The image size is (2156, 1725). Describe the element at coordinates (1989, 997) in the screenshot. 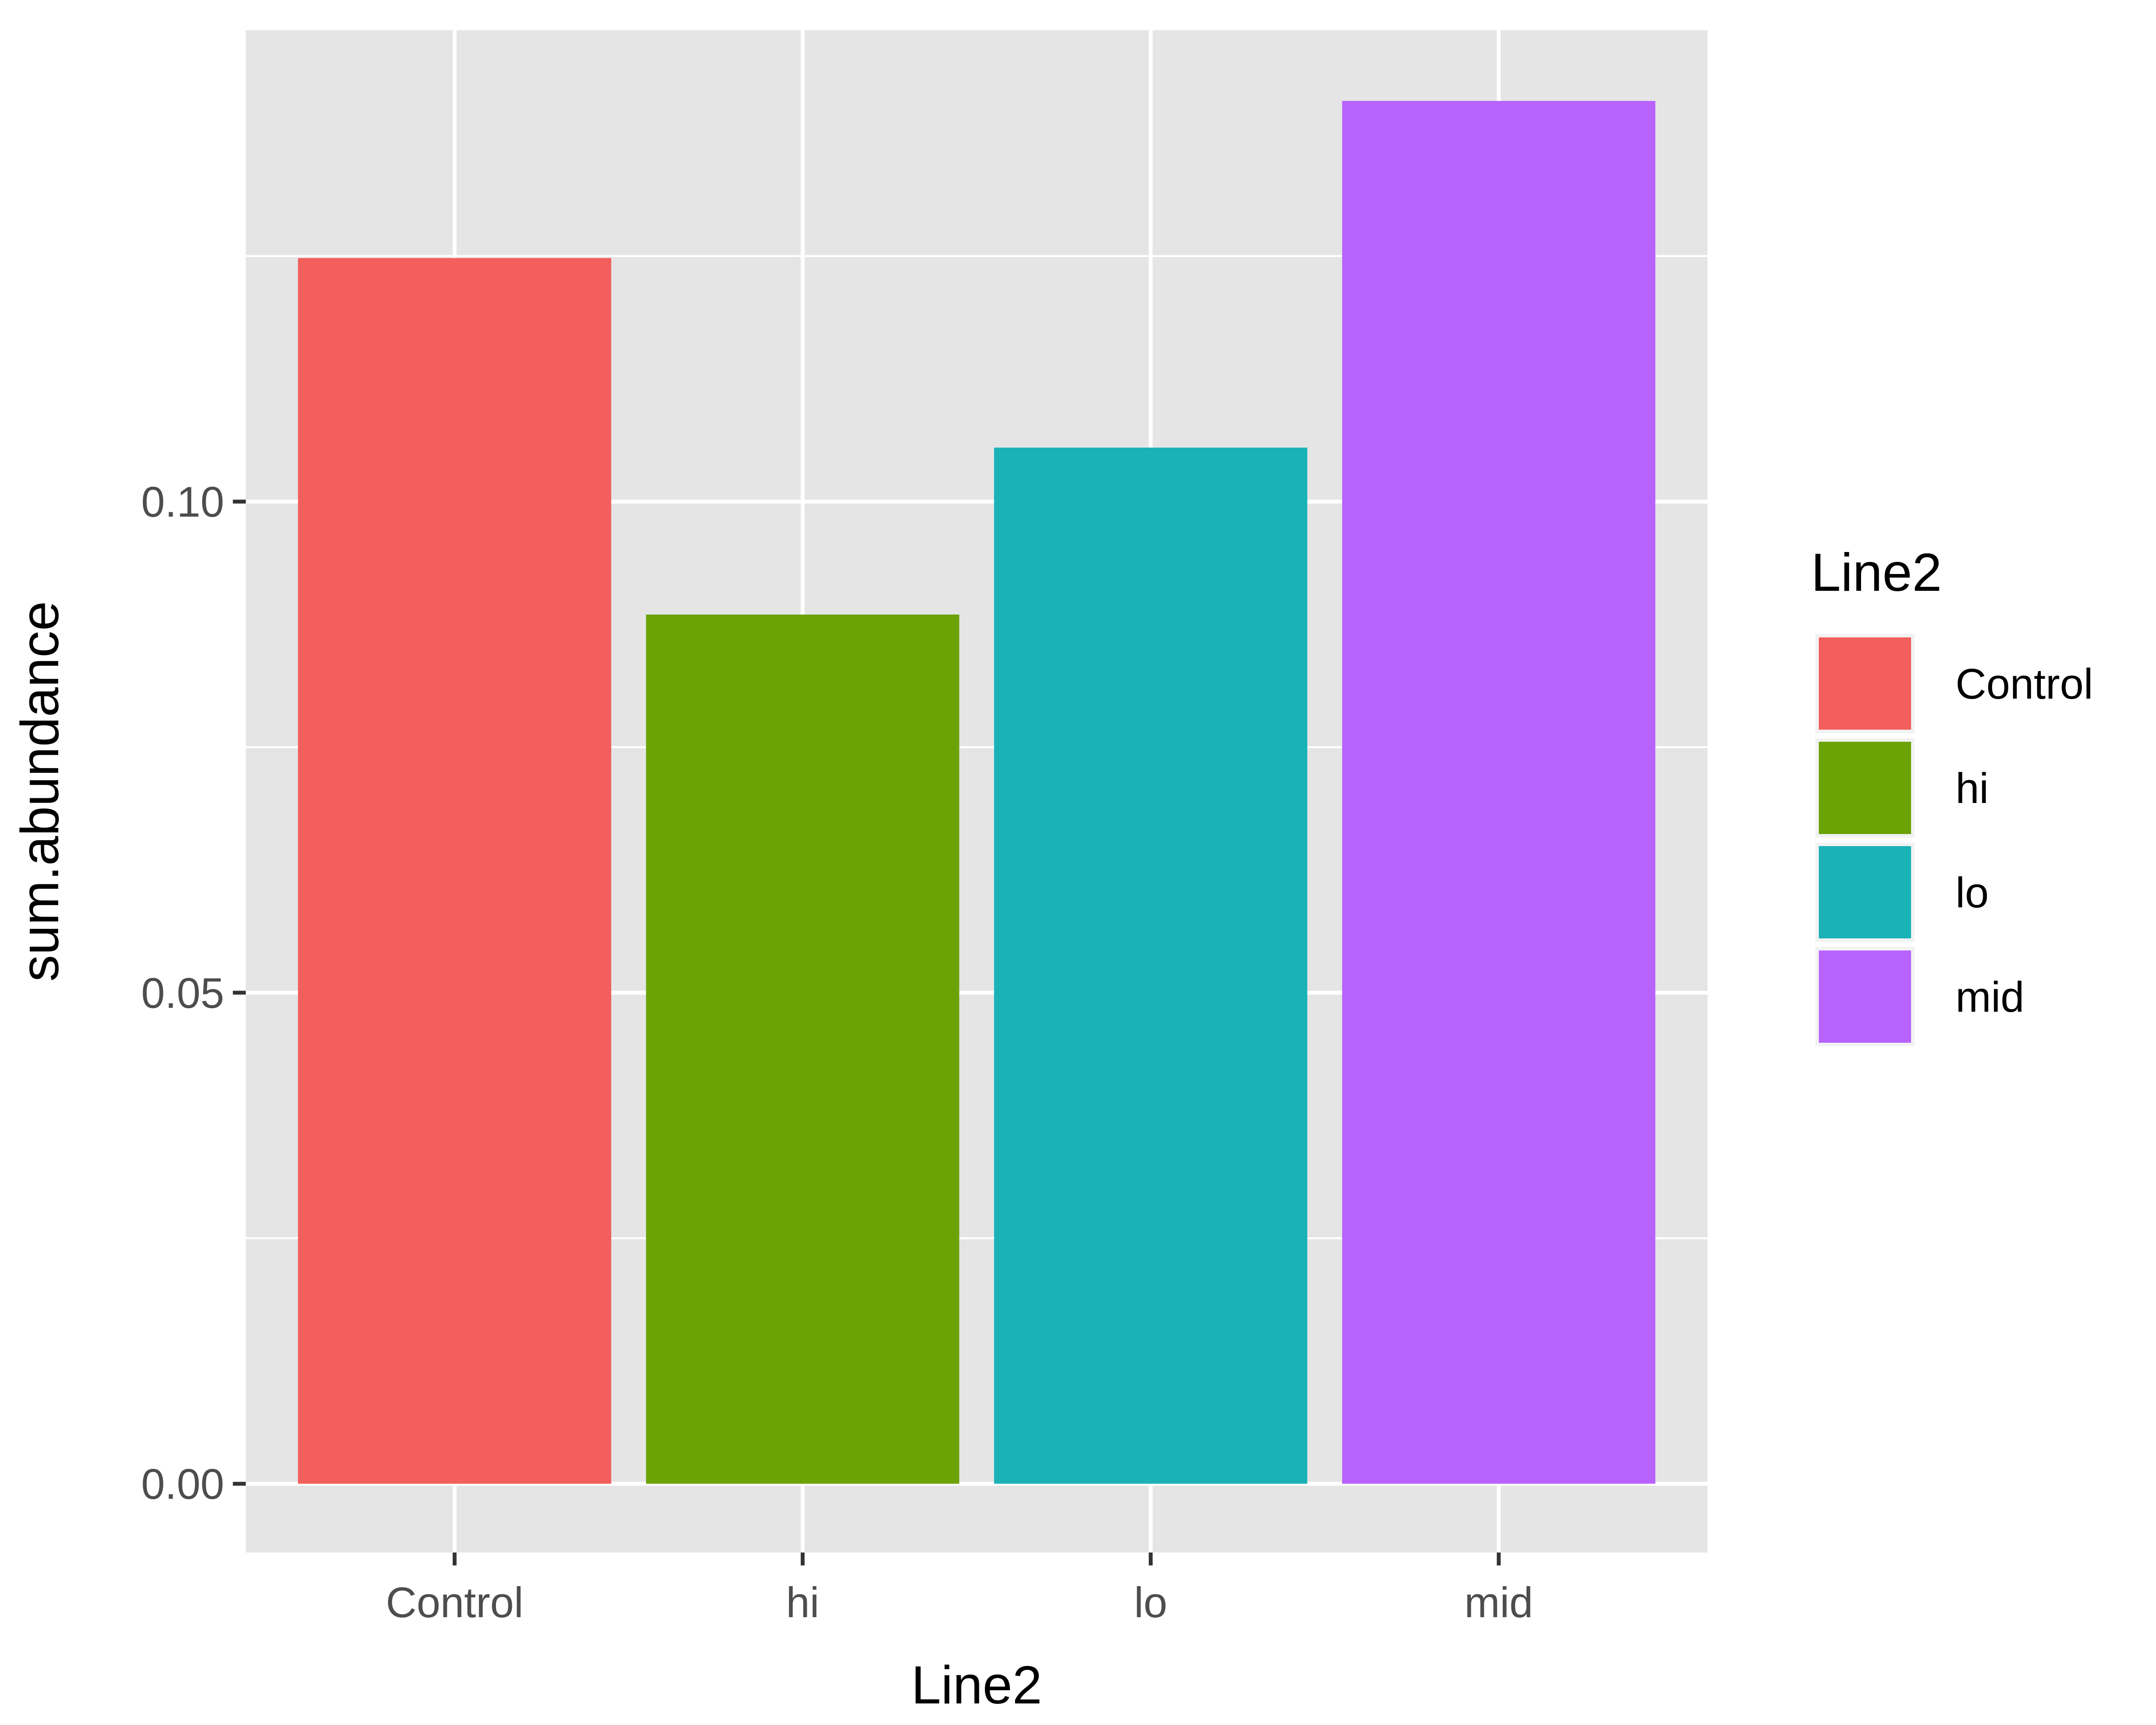

I see `legend-label-mid: mid` at that location.